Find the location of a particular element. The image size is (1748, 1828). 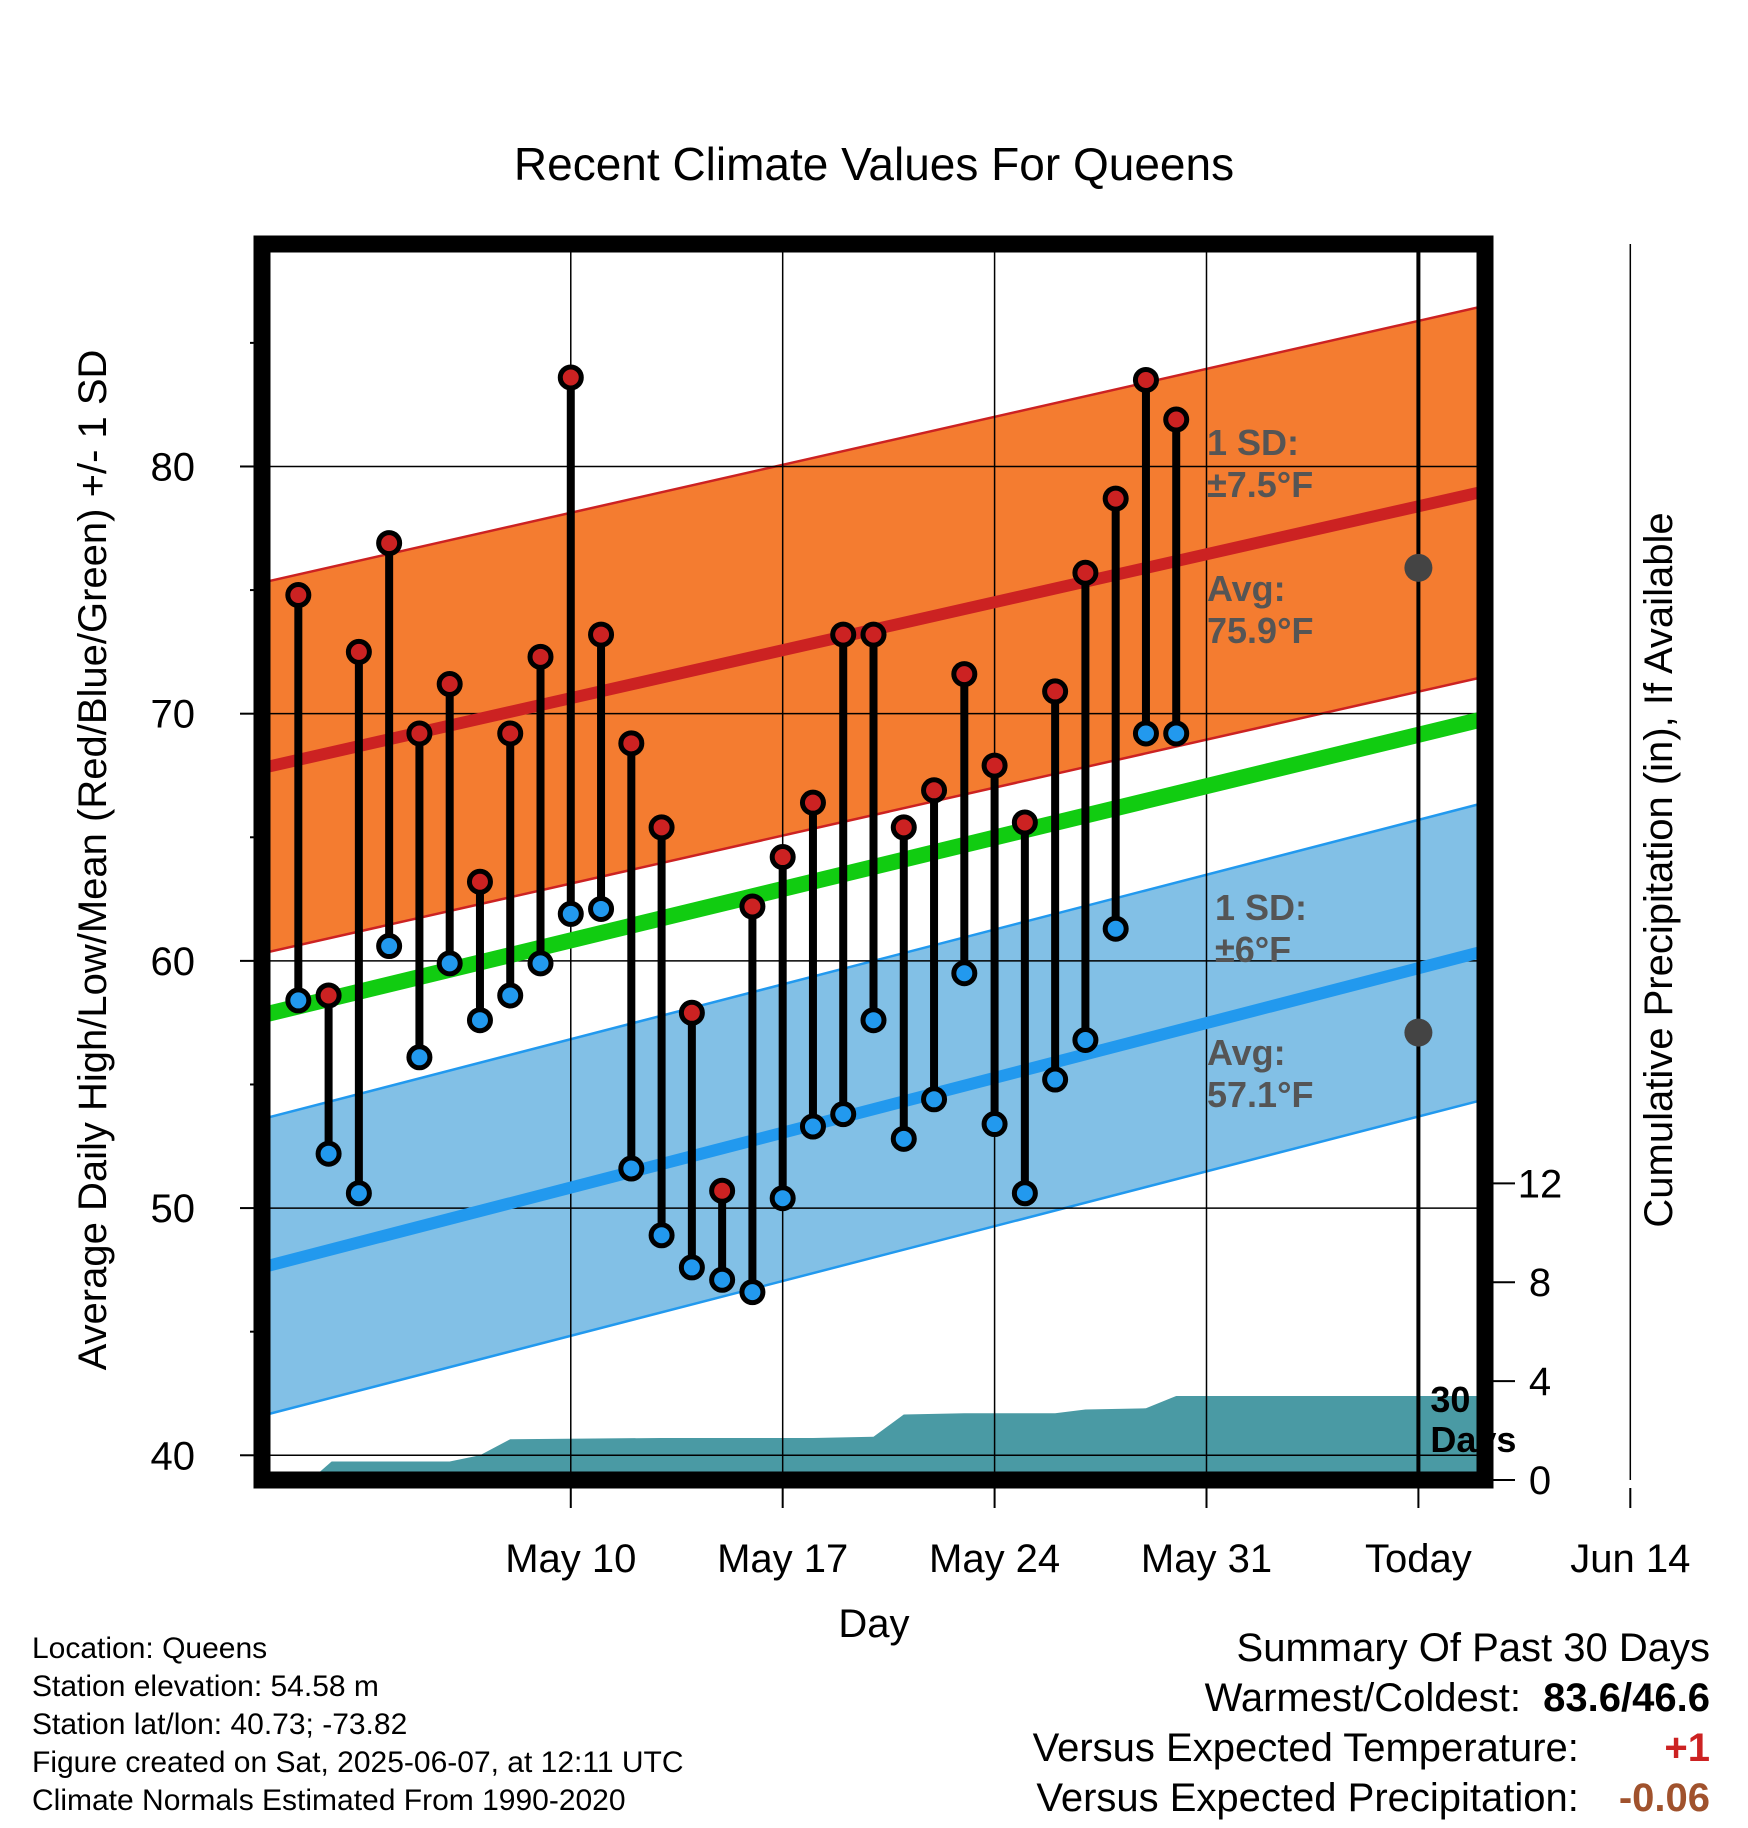

summary-extremes-row: Warmest/Coldest: 83.6/46.6 is located at coordinates (1371, 1698).